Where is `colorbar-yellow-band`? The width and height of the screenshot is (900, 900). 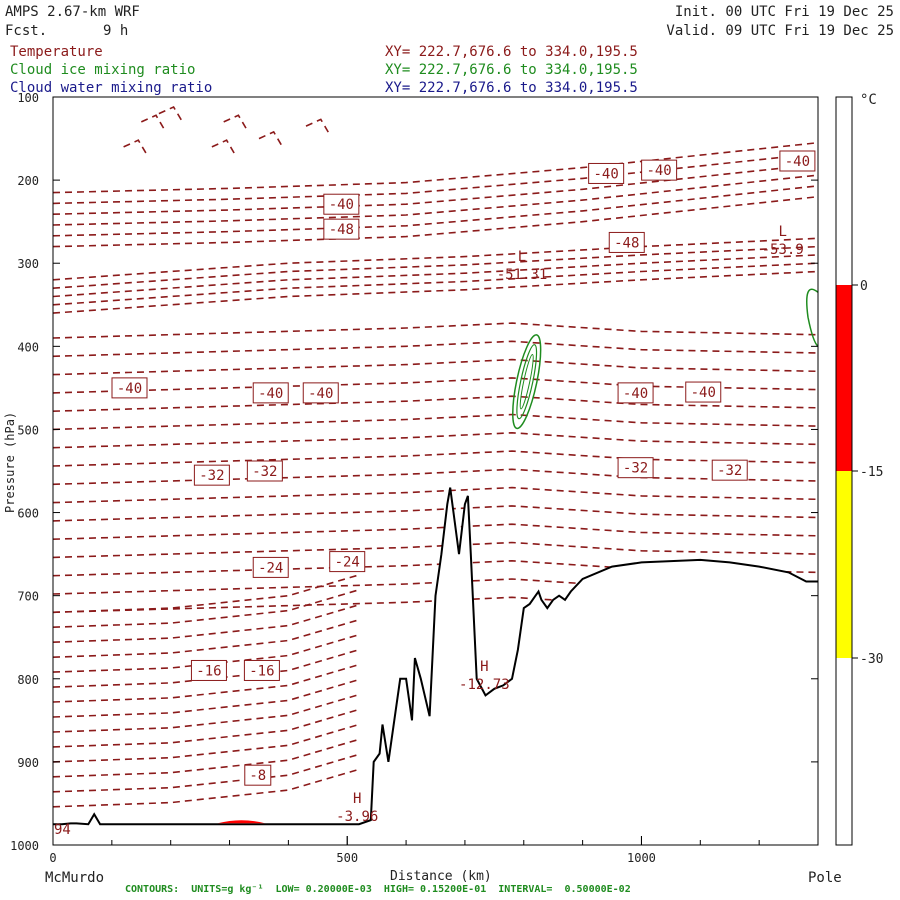
colorbar-yellow-band is located at coordinates (844, 564).